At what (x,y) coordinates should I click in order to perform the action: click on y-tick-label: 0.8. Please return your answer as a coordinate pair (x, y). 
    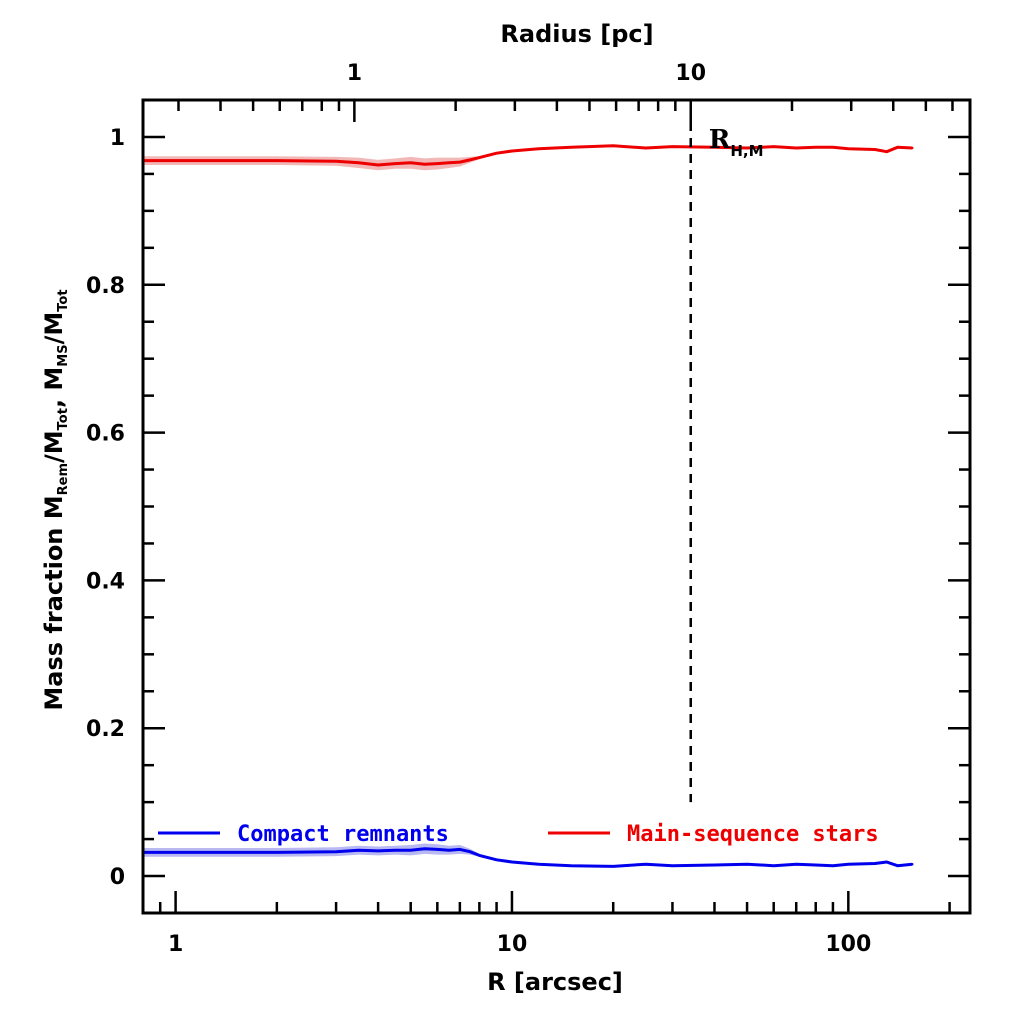
    Looking at the image, I should click on (105, 286).